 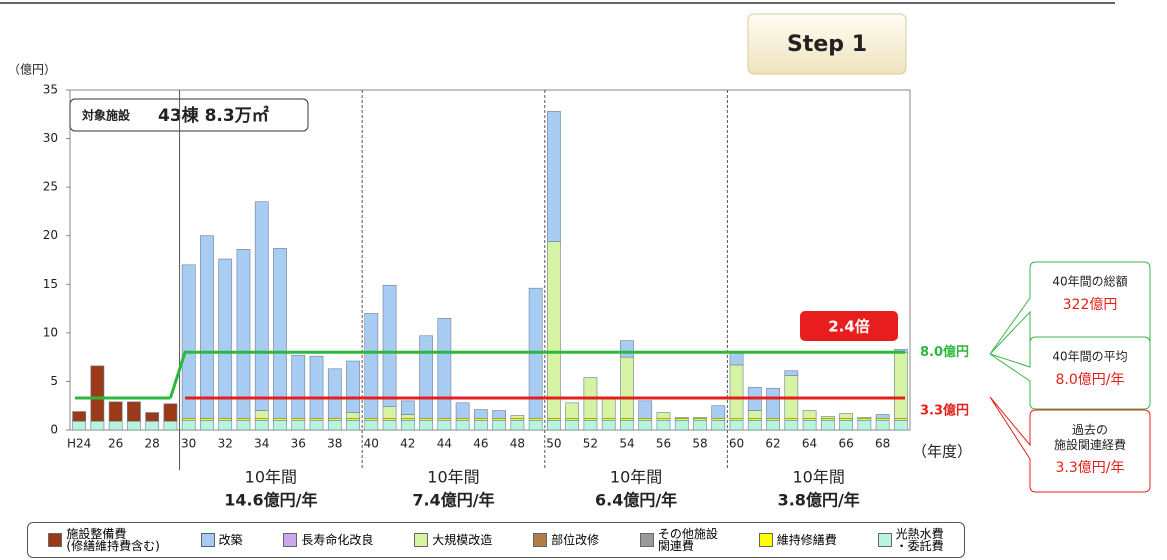 What do you see at coordinates (453, 540) in the screenshot?
I see `legend-item: 大規模改造` at bounding box center [453, 540].